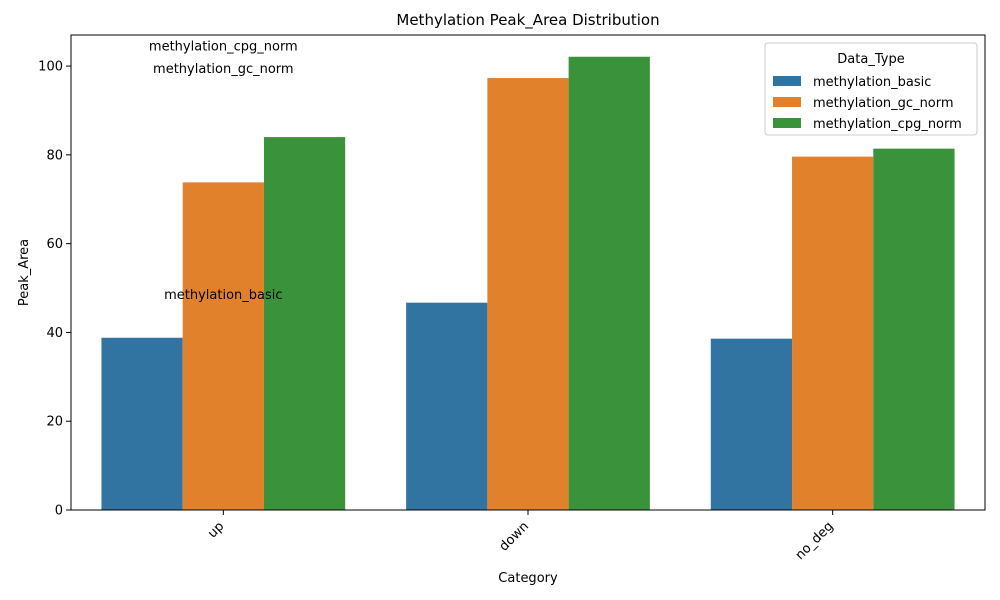 This screenshot has width=1000, height=600. Describe the element at coordinates (54, 422) in the screenshot. I see `y-tick-label: 20` at that location.